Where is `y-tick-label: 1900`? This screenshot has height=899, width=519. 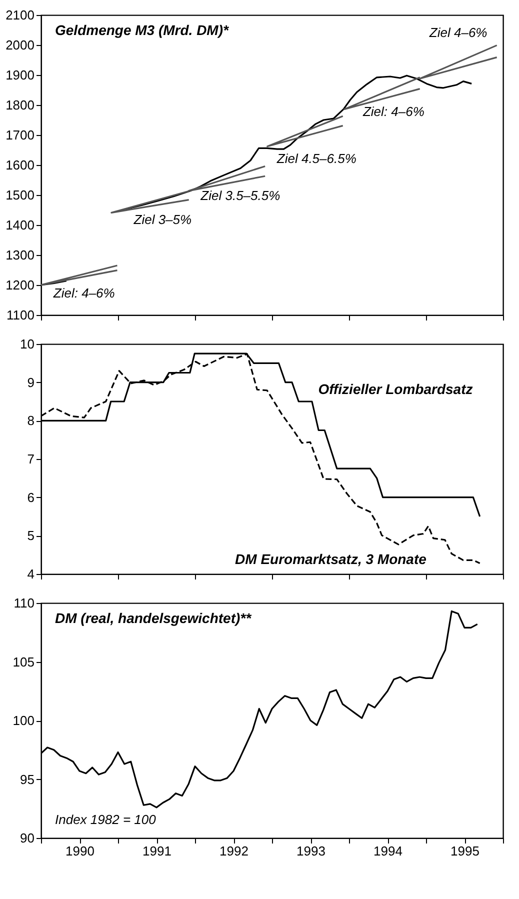 y-tick-label: 1900 is located at coordinates (20, 75).